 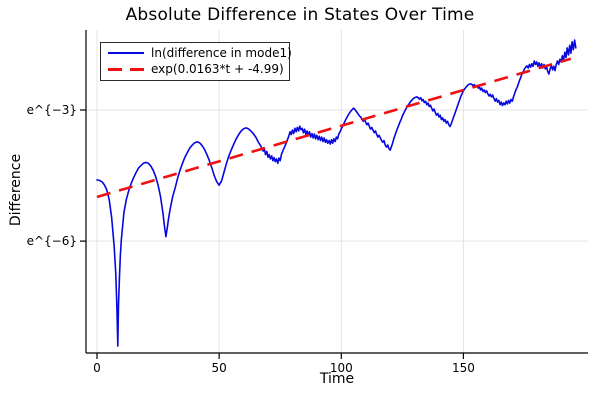 I want to click on x-tick-label: 0, so click(x=97, y=368).